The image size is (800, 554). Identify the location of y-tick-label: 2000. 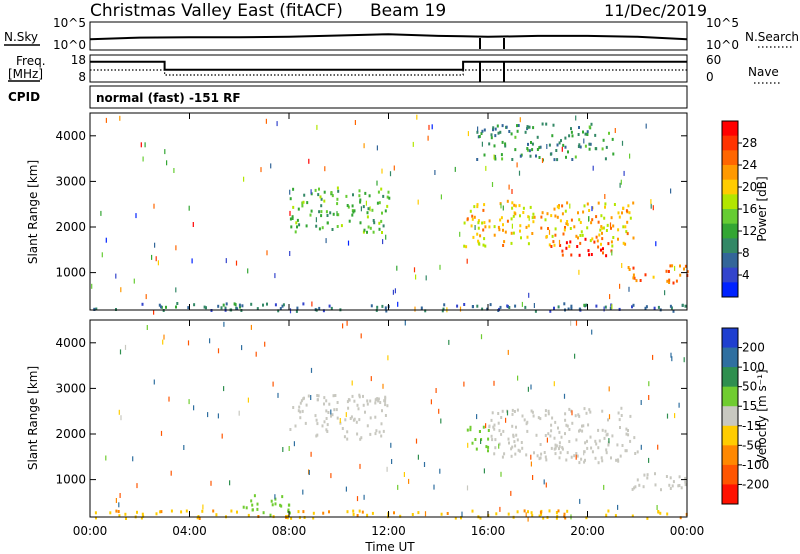
(70, 434).